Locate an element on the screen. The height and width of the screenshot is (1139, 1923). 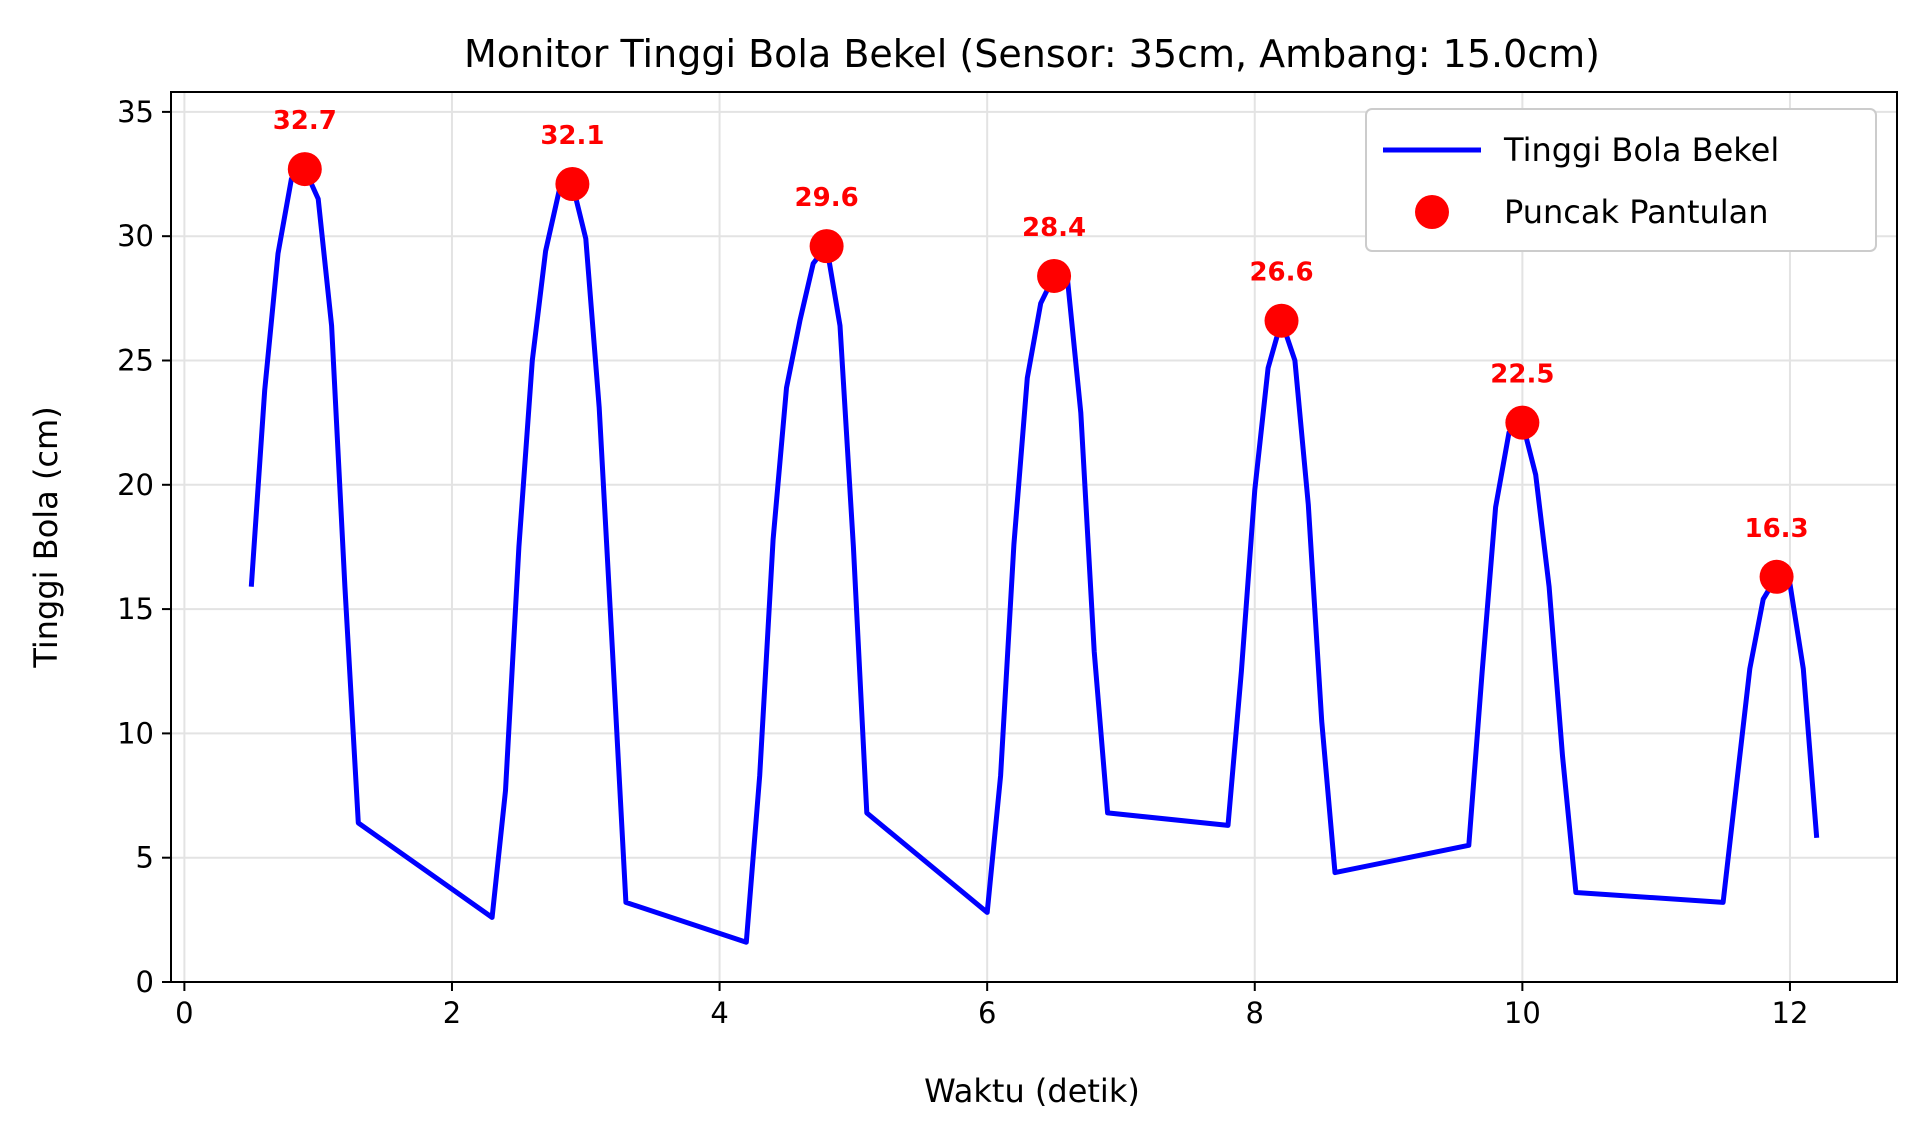
legend-label-line: Tinggi Bola Bekel is located at coordinates (1641, 150).